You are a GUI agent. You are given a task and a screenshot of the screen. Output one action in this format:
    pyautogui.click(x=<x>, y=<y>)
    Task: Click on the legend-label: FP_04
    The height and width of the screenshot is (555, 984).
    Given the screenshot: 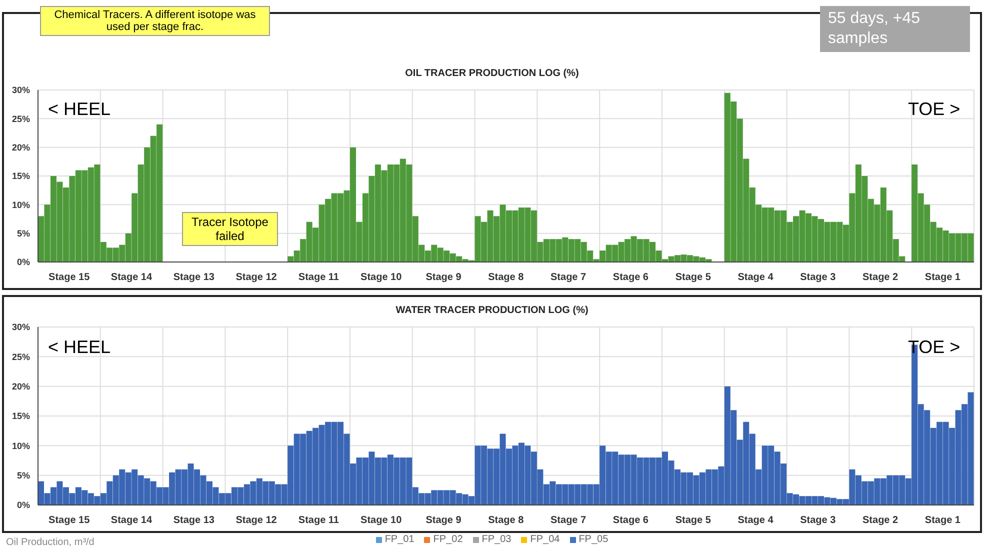 What is the action you would take?
    pyautogui.click(x=545, y=539)
    